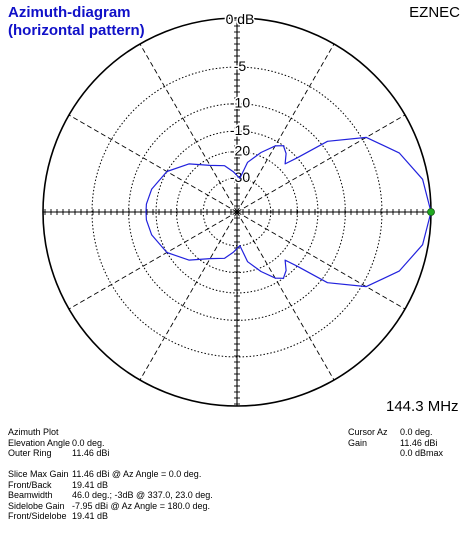 The width and height of the screenshot is (474, 542). I want to click on ring-label: -20, so click(240, 151).